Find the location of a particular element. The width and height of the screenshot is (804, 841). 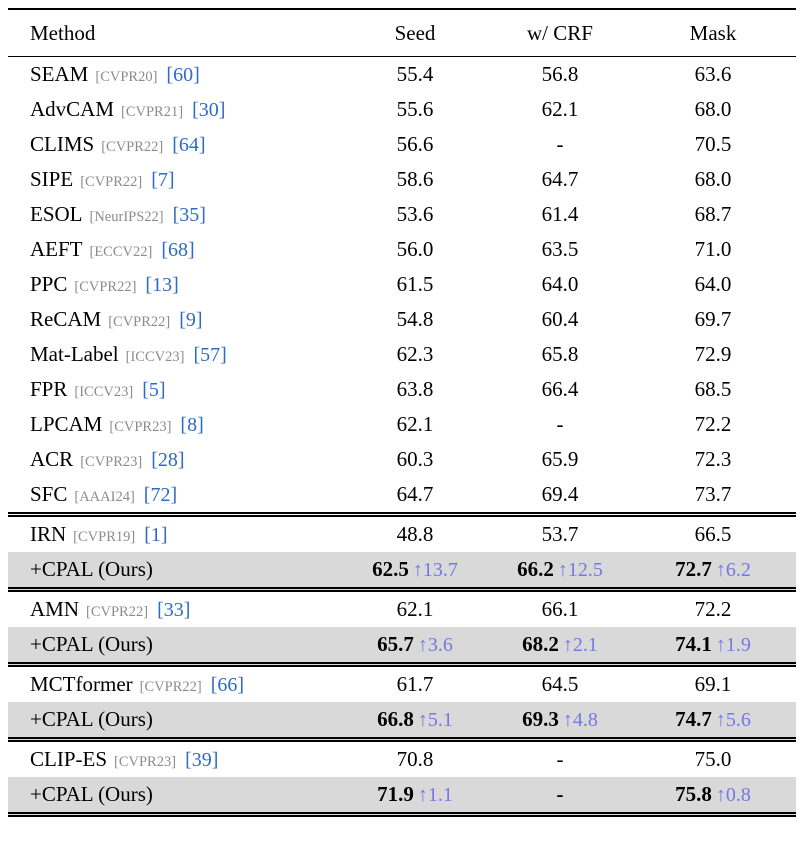

value-cell: 69.1 is located at coordinates (713, 682).